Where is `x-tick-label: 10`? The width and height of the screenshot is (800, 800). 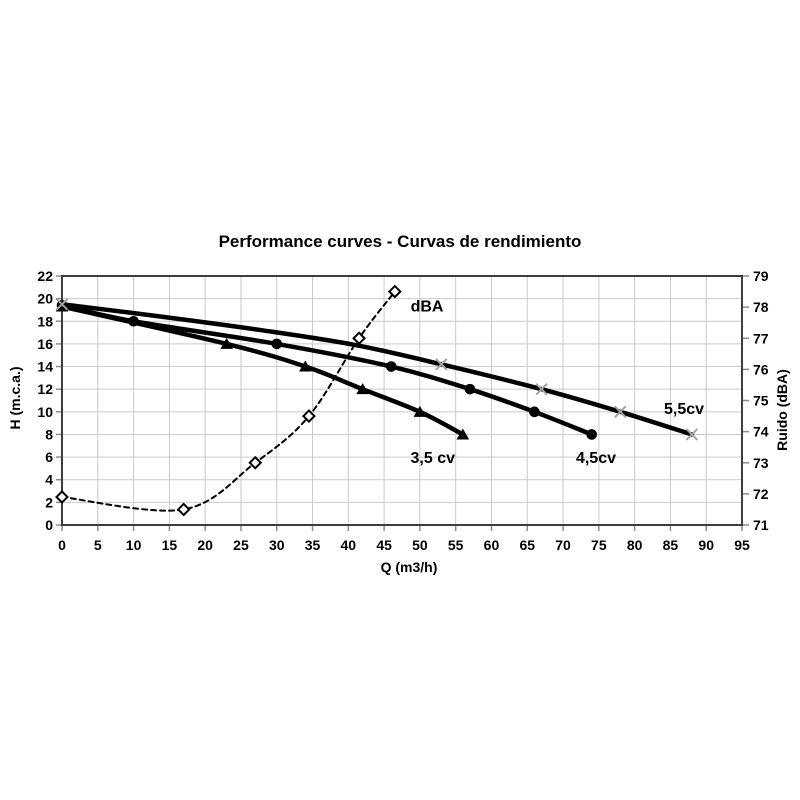
x-tick-label: 10 is located at coordinates (134, 545).